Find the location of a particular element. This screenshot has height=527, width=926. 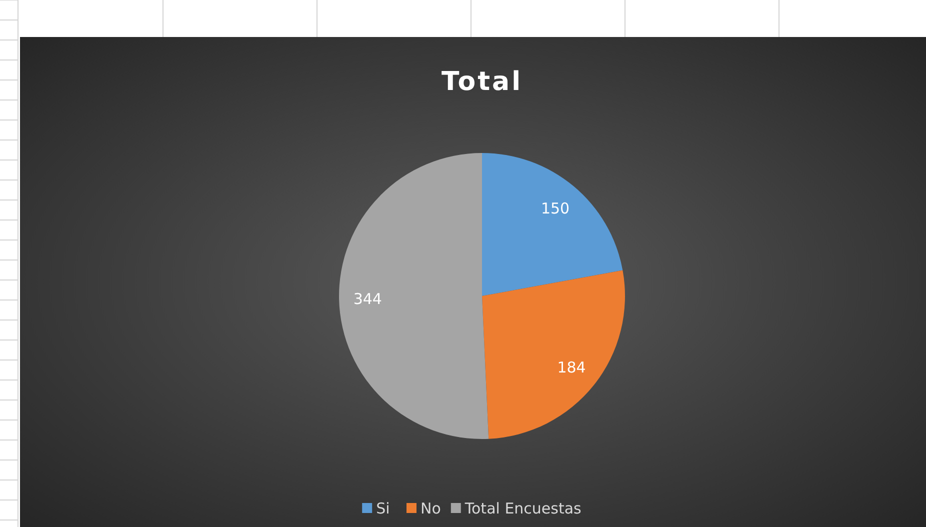

legend-label: Si is located at coordinates (383, 508).